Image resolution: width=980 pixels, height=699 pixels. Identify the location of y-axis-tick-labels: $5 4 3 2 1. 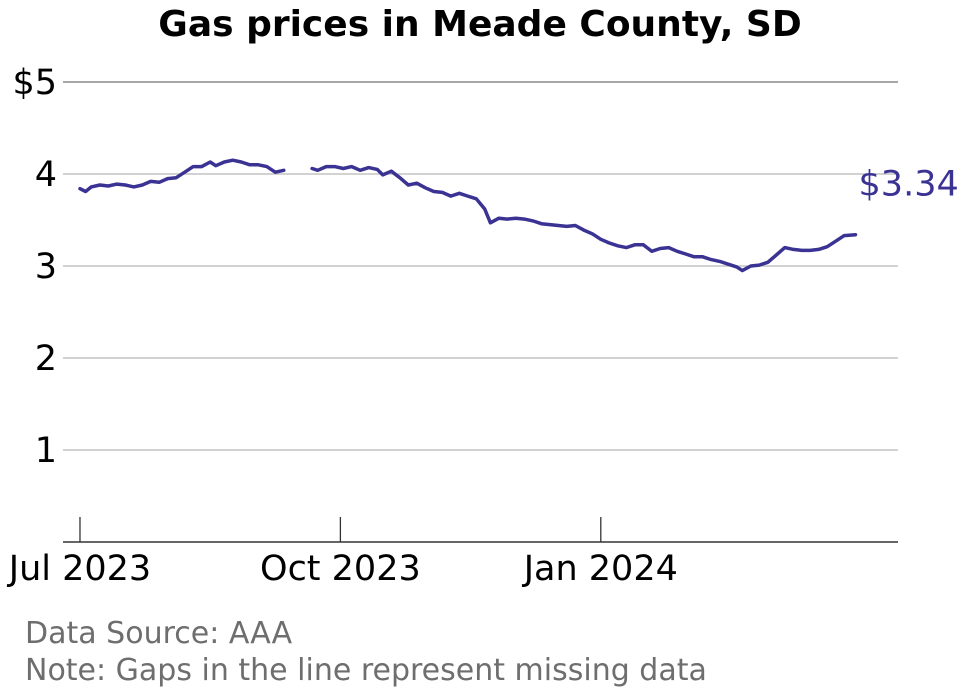
(34, 267).